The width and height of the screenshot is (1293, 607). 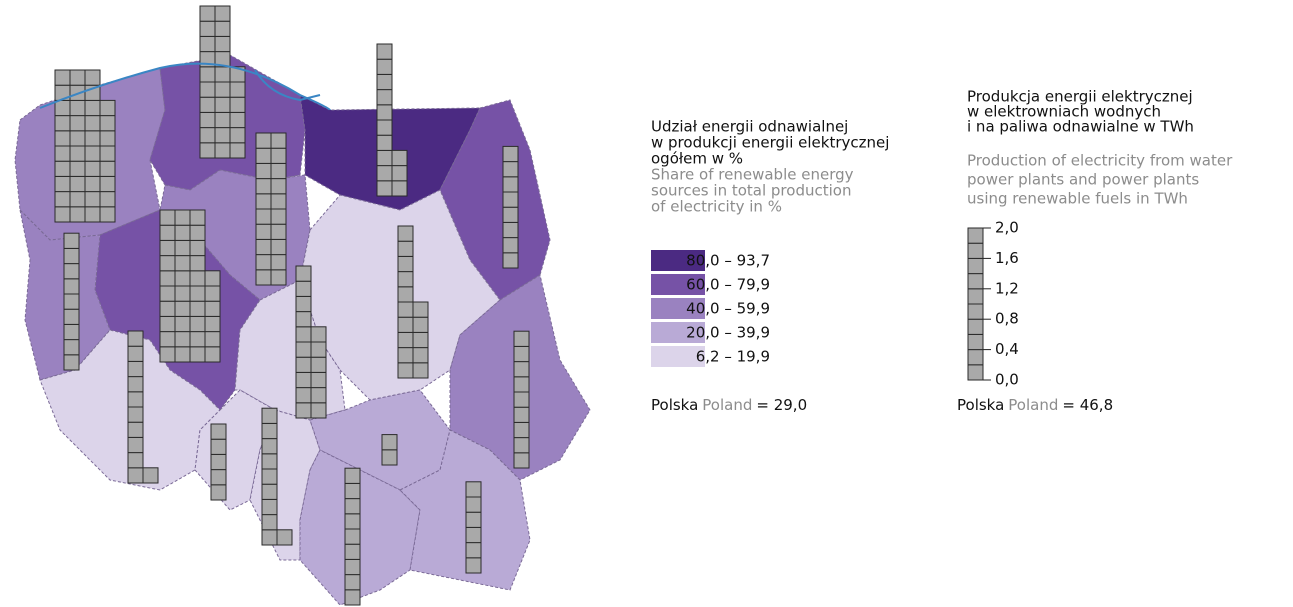 I want to click on total: Polska Poland = 29,0, so click(x=729, y=405).